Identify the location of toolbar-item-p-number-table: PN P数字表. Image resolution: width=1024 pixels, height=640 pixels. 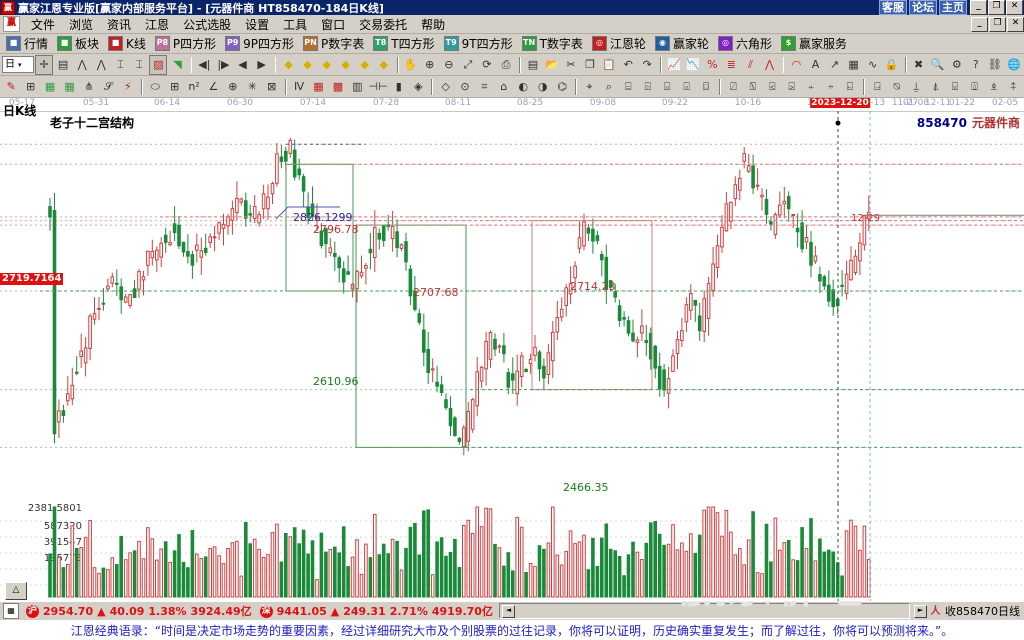
(333, 43).